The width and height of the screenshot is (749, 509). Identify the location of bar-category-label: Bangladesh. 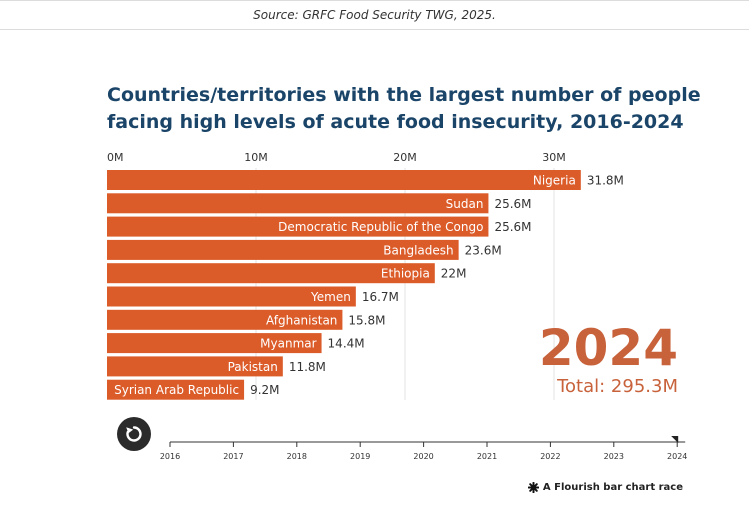
(418, 250).